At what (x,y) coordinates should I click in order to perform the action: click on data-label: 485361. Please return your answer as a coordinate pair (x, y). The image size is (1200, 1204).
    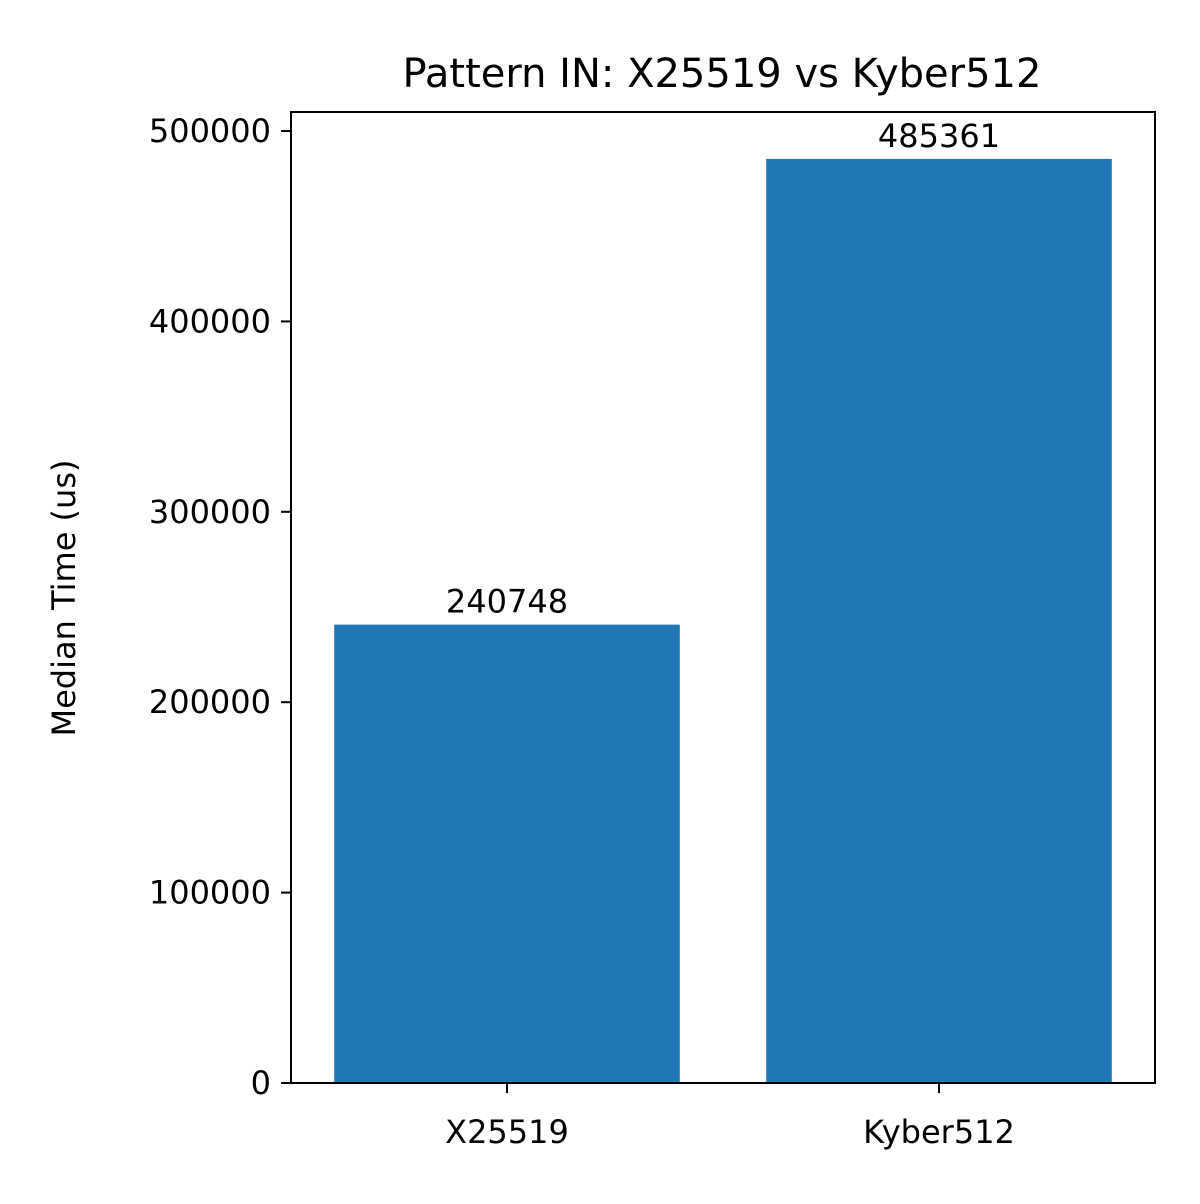
    Looking at the image, I should click on (939, 136).